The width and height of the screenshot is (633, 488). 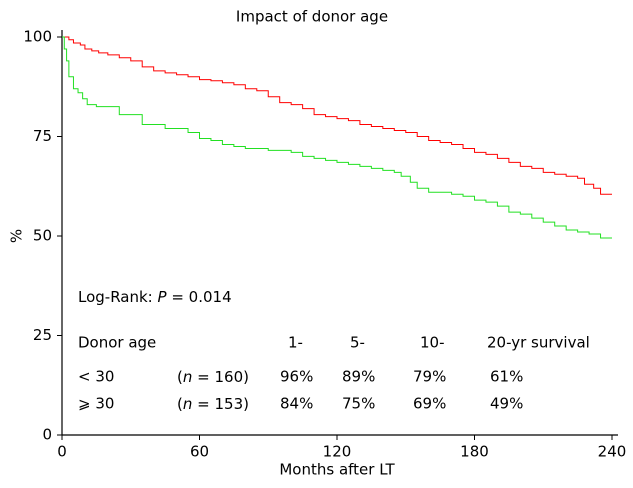 I want to click on log-rank-part: = 0.014, so click(x=199, y=297).